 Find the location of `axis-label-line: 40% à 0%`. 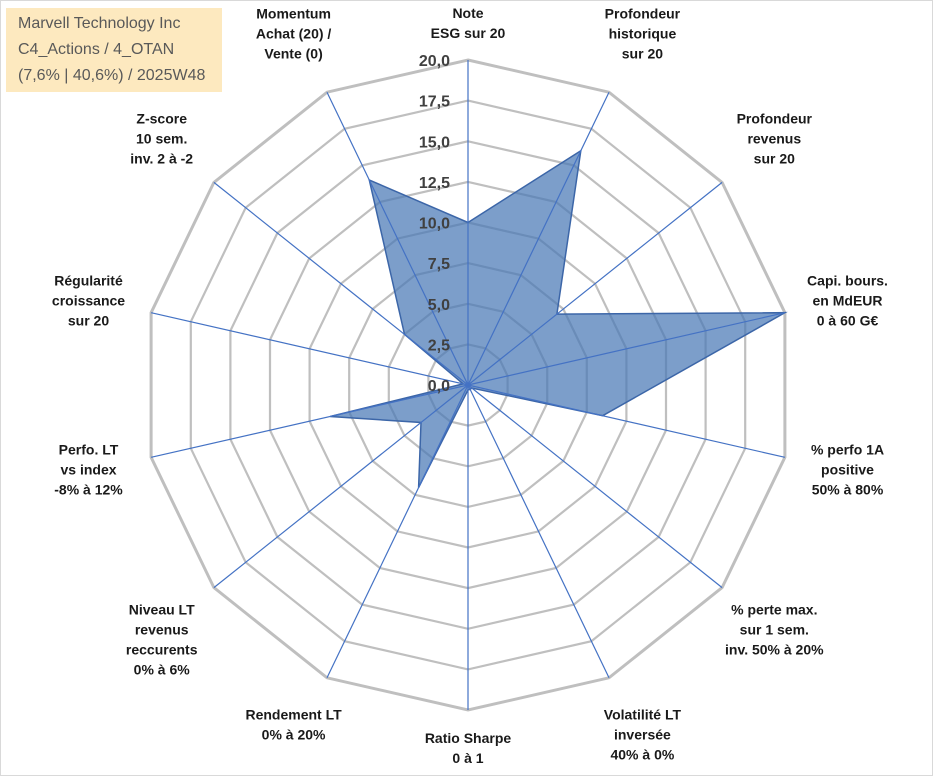

axis-label-line: 40% à 0% is located at coordinates (642, 755).